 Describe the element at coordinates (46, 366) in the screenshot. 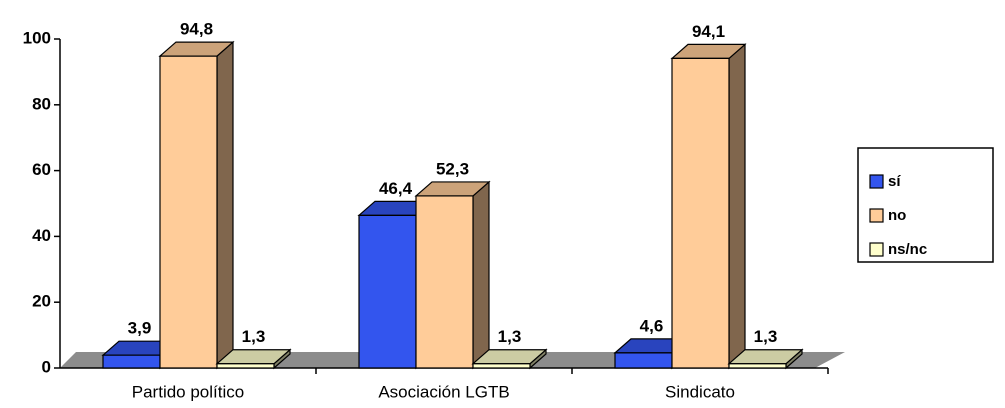

I see `y-tick-label: 0` at that location.